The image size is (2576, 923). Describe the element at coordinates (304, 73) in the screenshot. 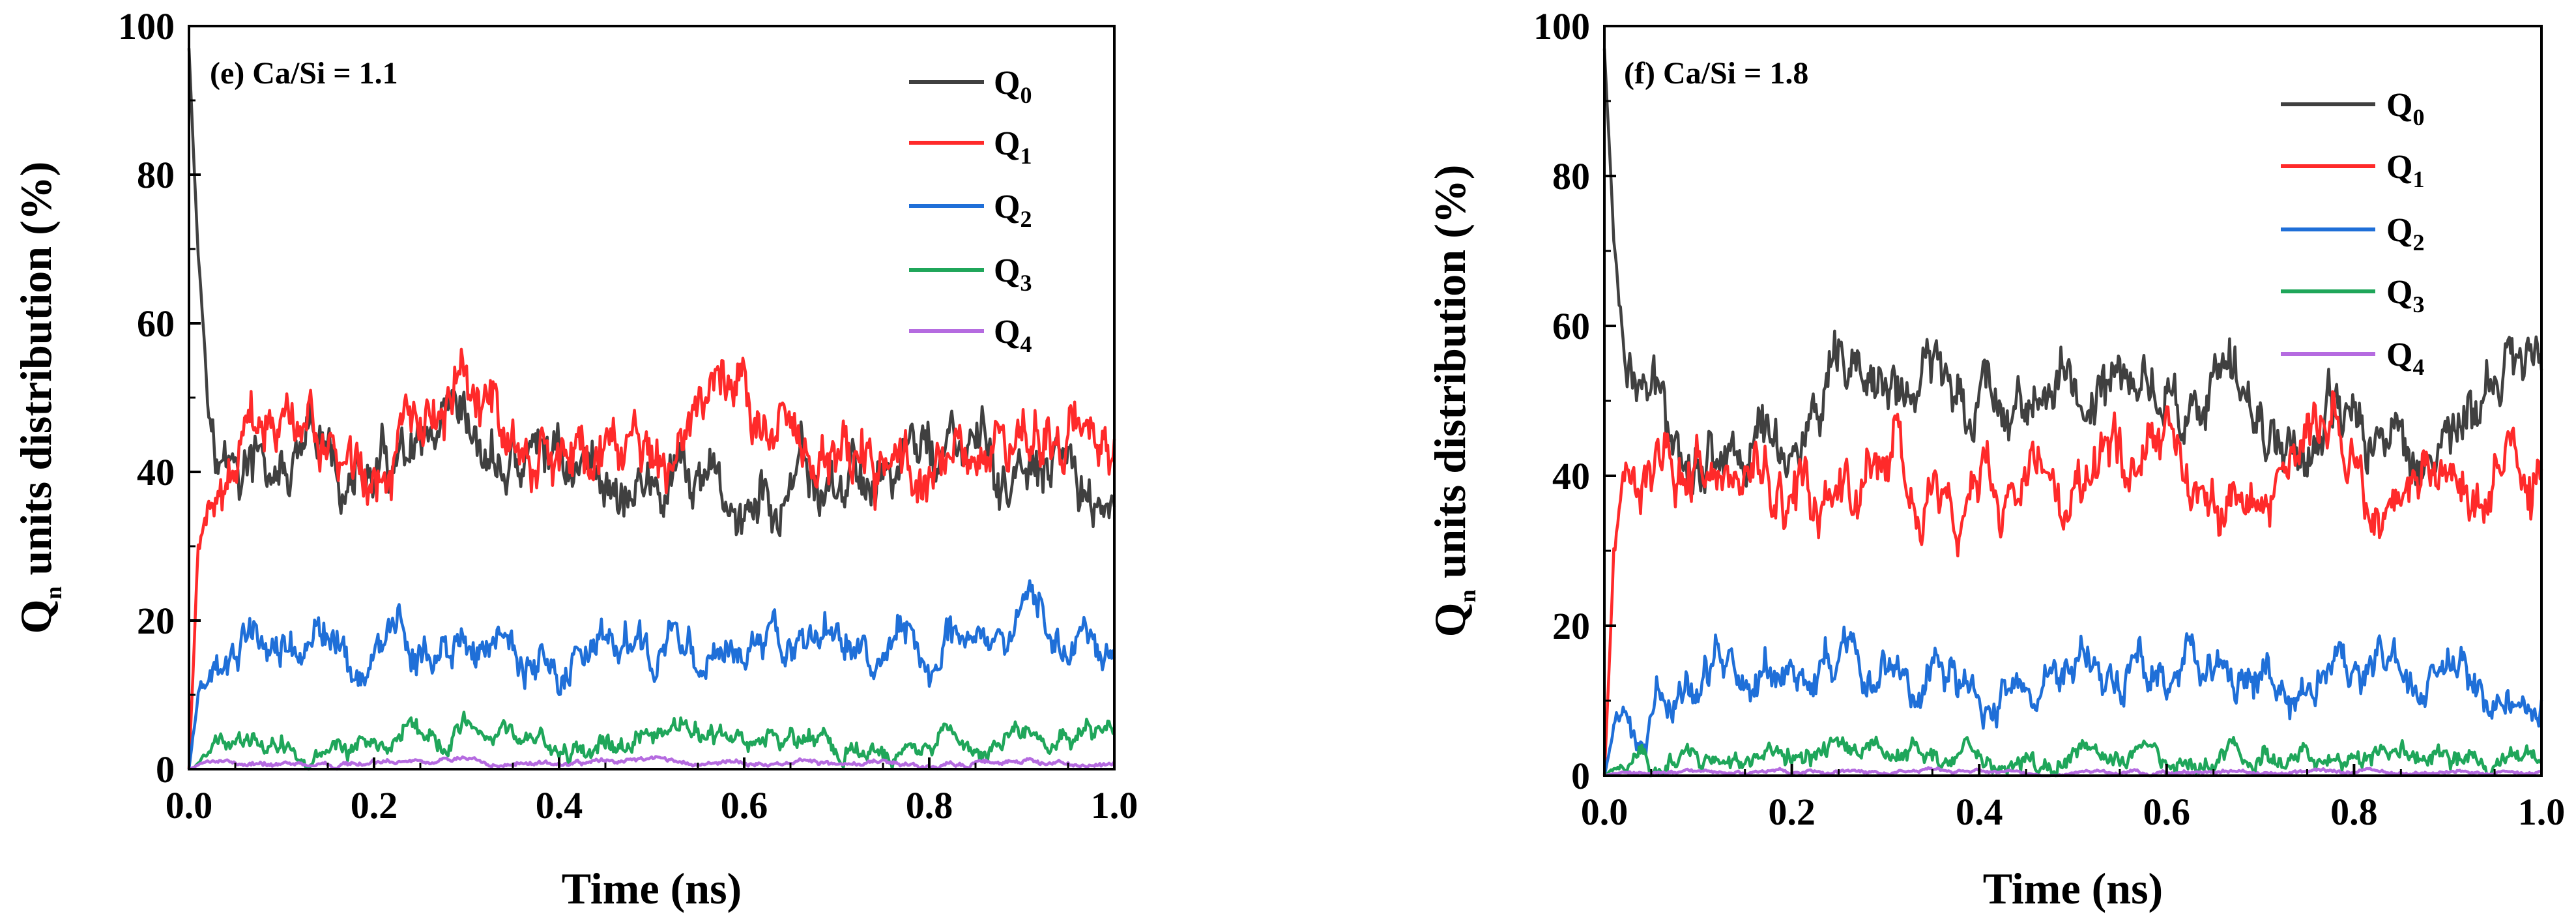

I see `panel-label: (e) Ca/Si = 1.1` at that location.